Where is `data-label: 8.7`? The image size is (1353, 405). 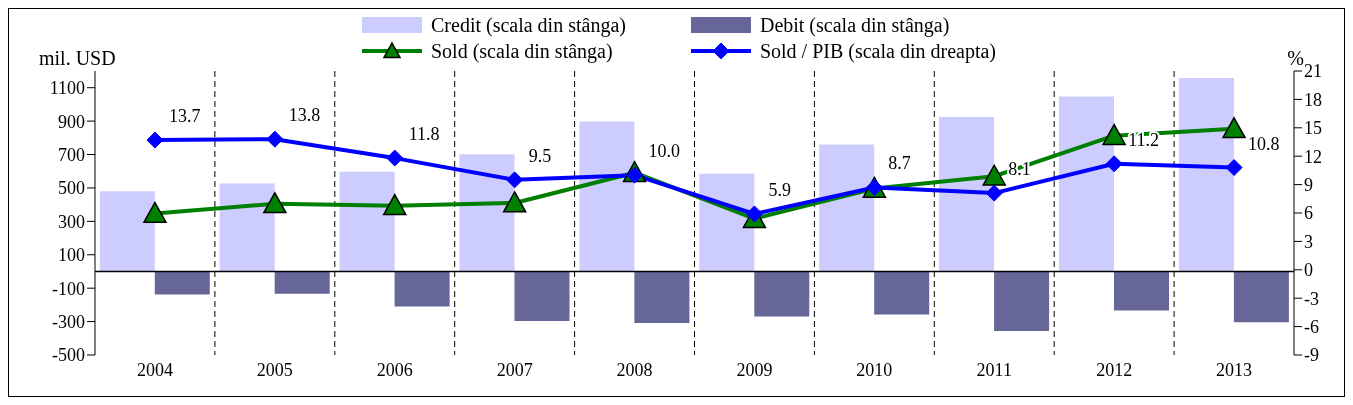
data-label: 8.7 is located at coordinates (899, 163).